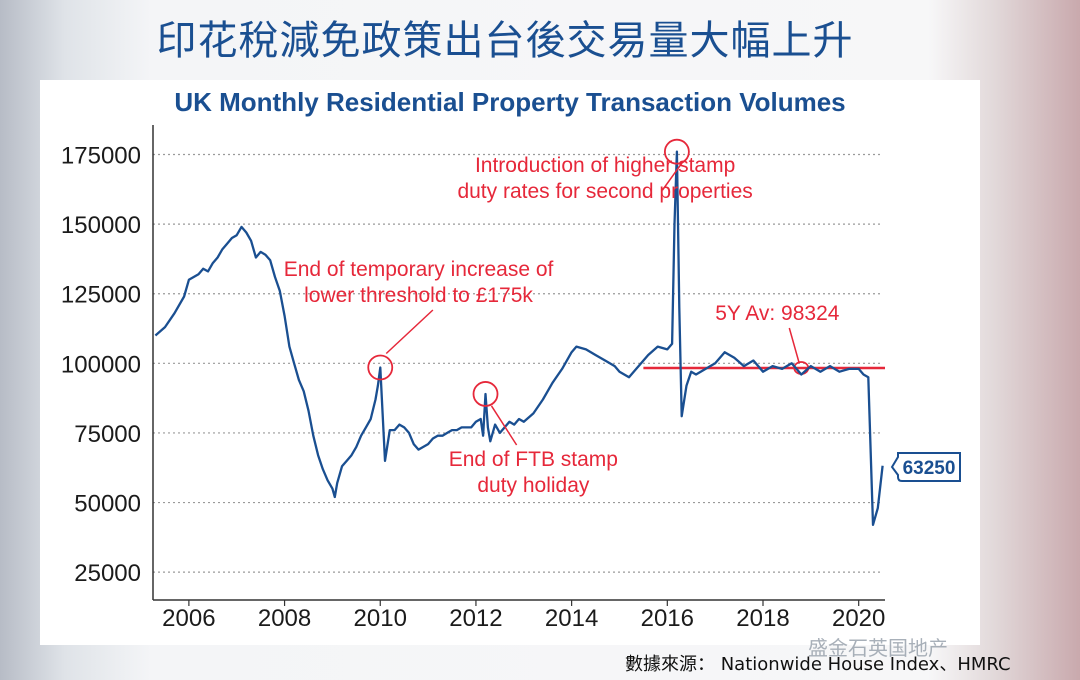  I want to click on y-tick-label: 75000, so click(107, 434).